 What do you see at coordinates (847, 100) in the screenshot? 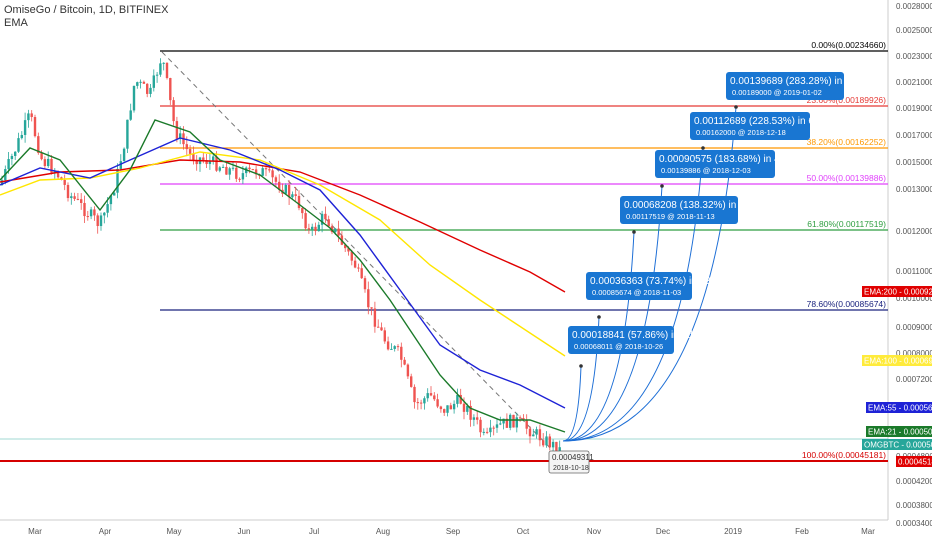
I see `fib-level-label: 23.60%(0.00189926)` at bounding box center [847, 100].